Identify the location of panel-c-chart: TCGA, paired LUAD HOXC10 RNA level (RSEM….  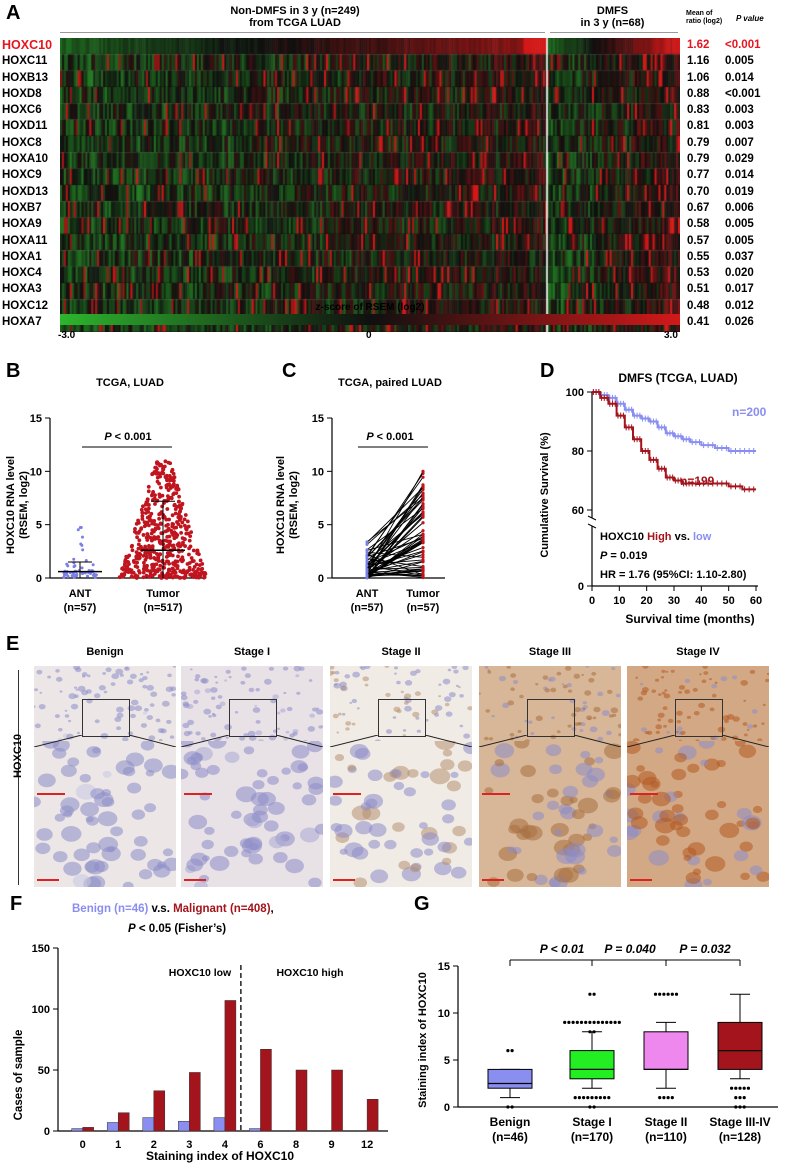
(360, 495).